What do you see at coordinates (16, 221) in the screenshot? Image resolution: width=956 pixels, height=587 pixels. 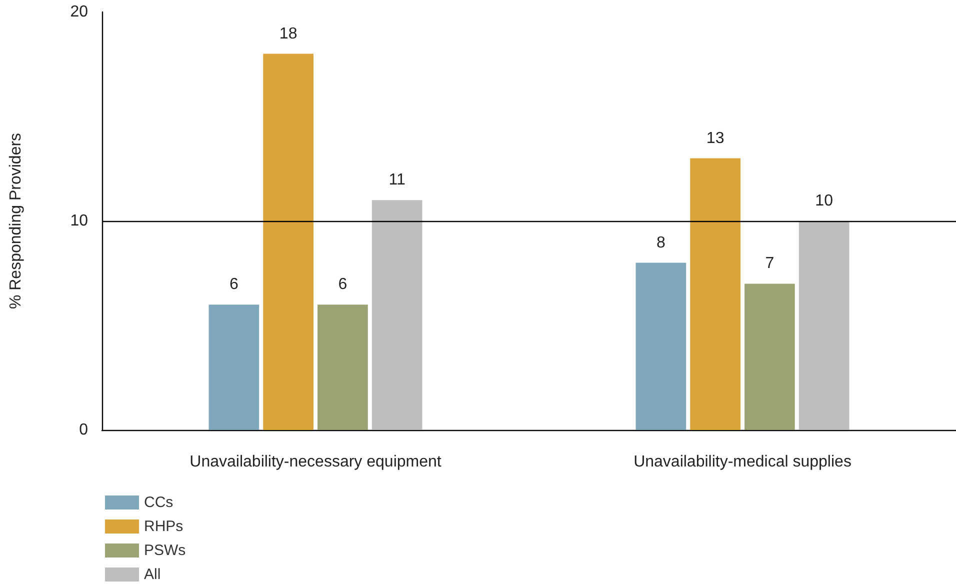 I see `y-axis-title: % Responding Providers` at bounding box center [16, 221].